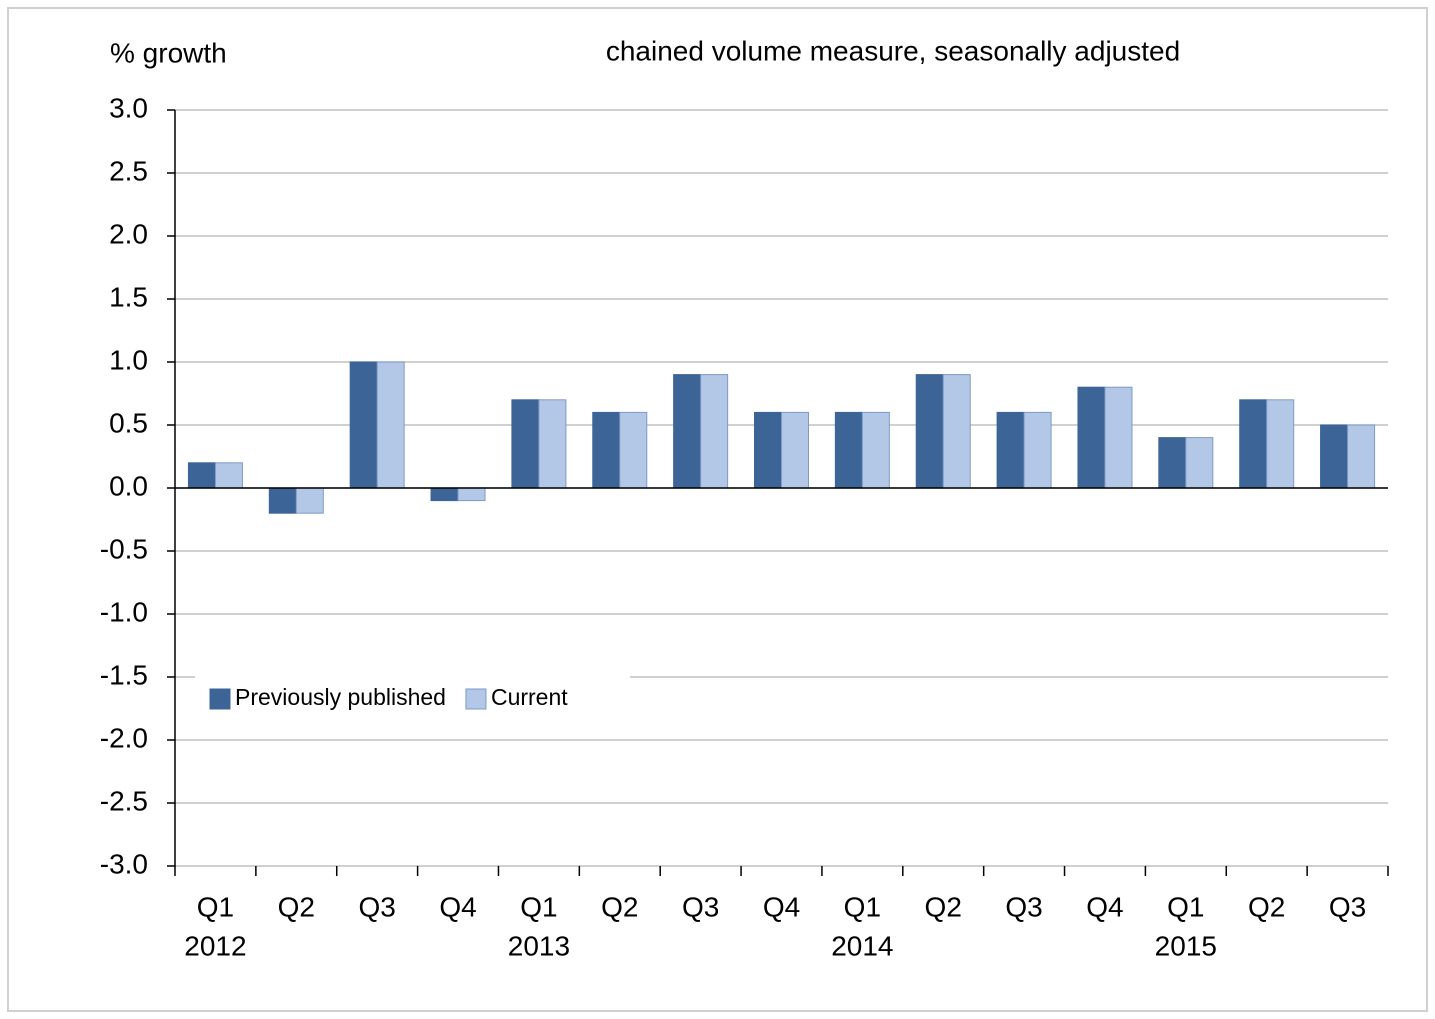 Image resolution: width=1435 pixels, height=1019 pixels. Describe the element at coordinates (128, 296) in the screenshot. I see `y-tick-label: 1.5` at that location.